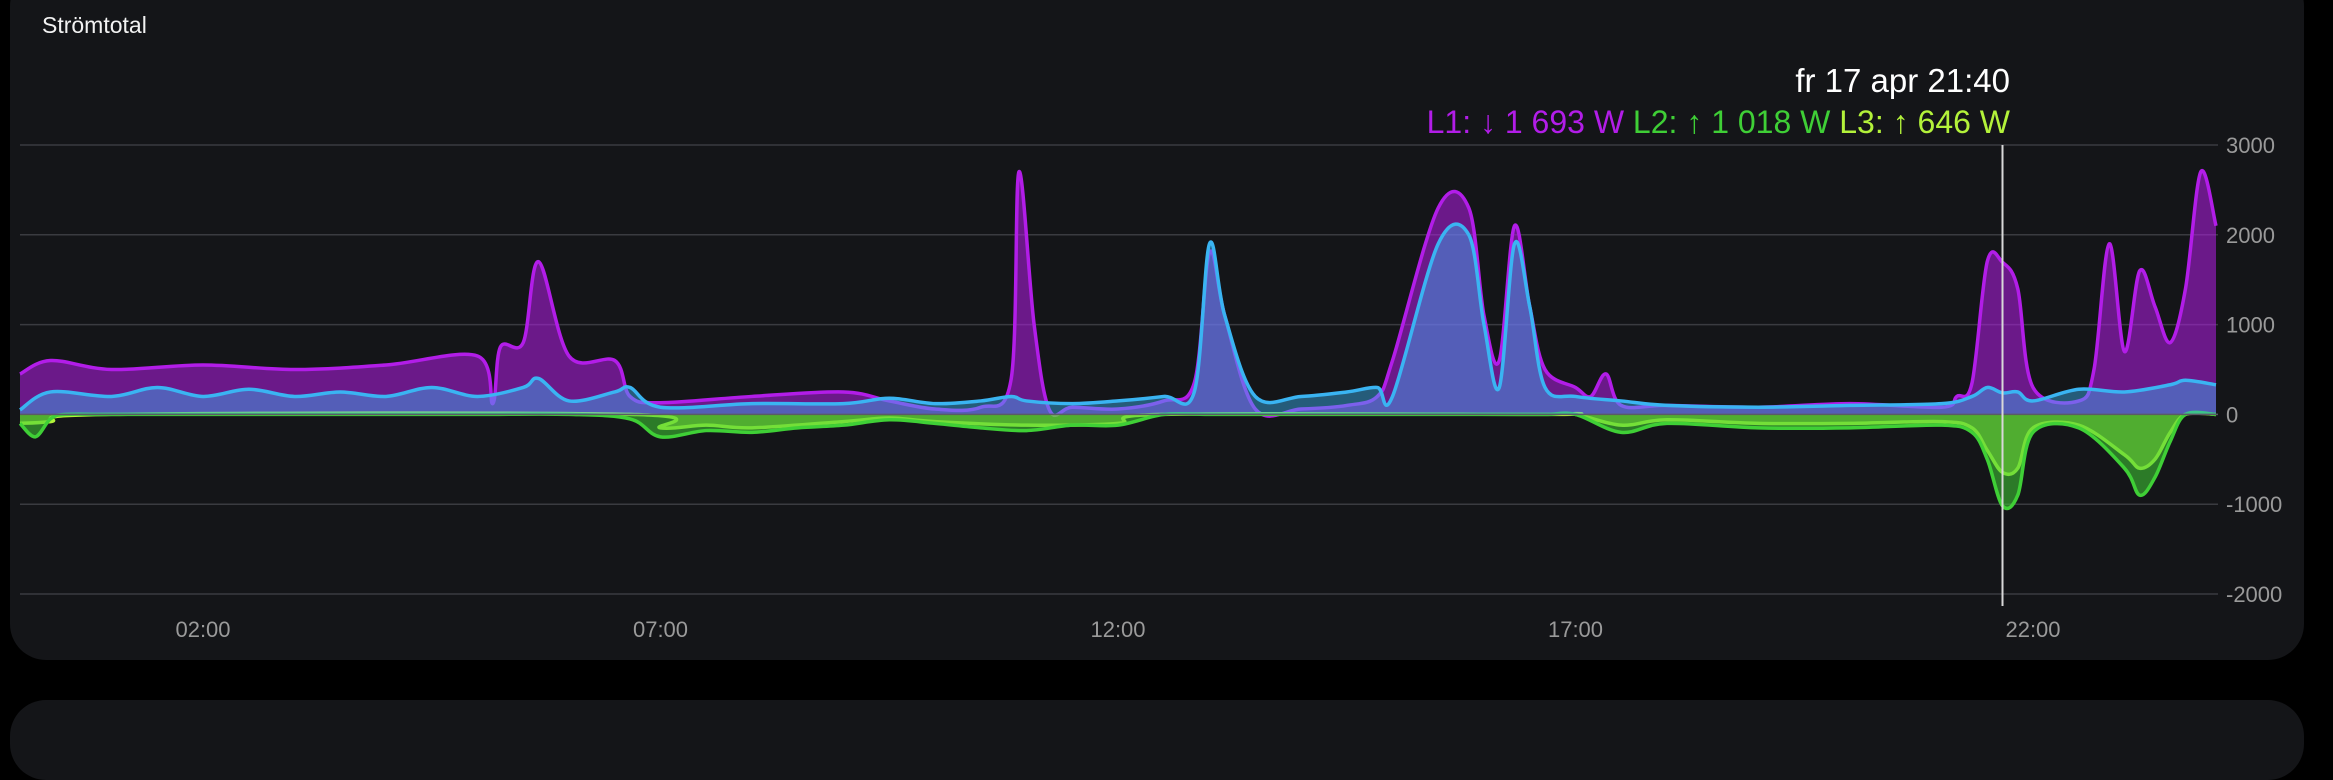 The image size is (2333, 780). Describe the element at coordinates (2250, 325) in the screenshot. I see `y-tick-label: 1000` at that location.